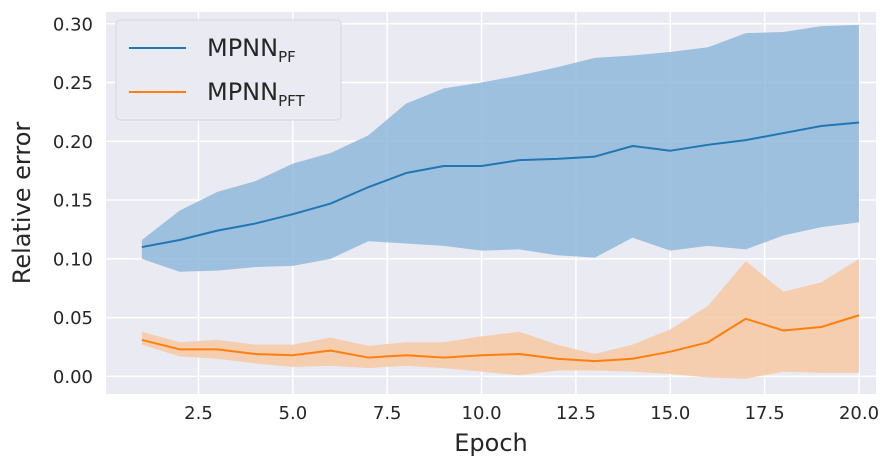 This screenshot has width=888, height=468. I want to click on y-tick-label: 0.00, so click(73, 377).